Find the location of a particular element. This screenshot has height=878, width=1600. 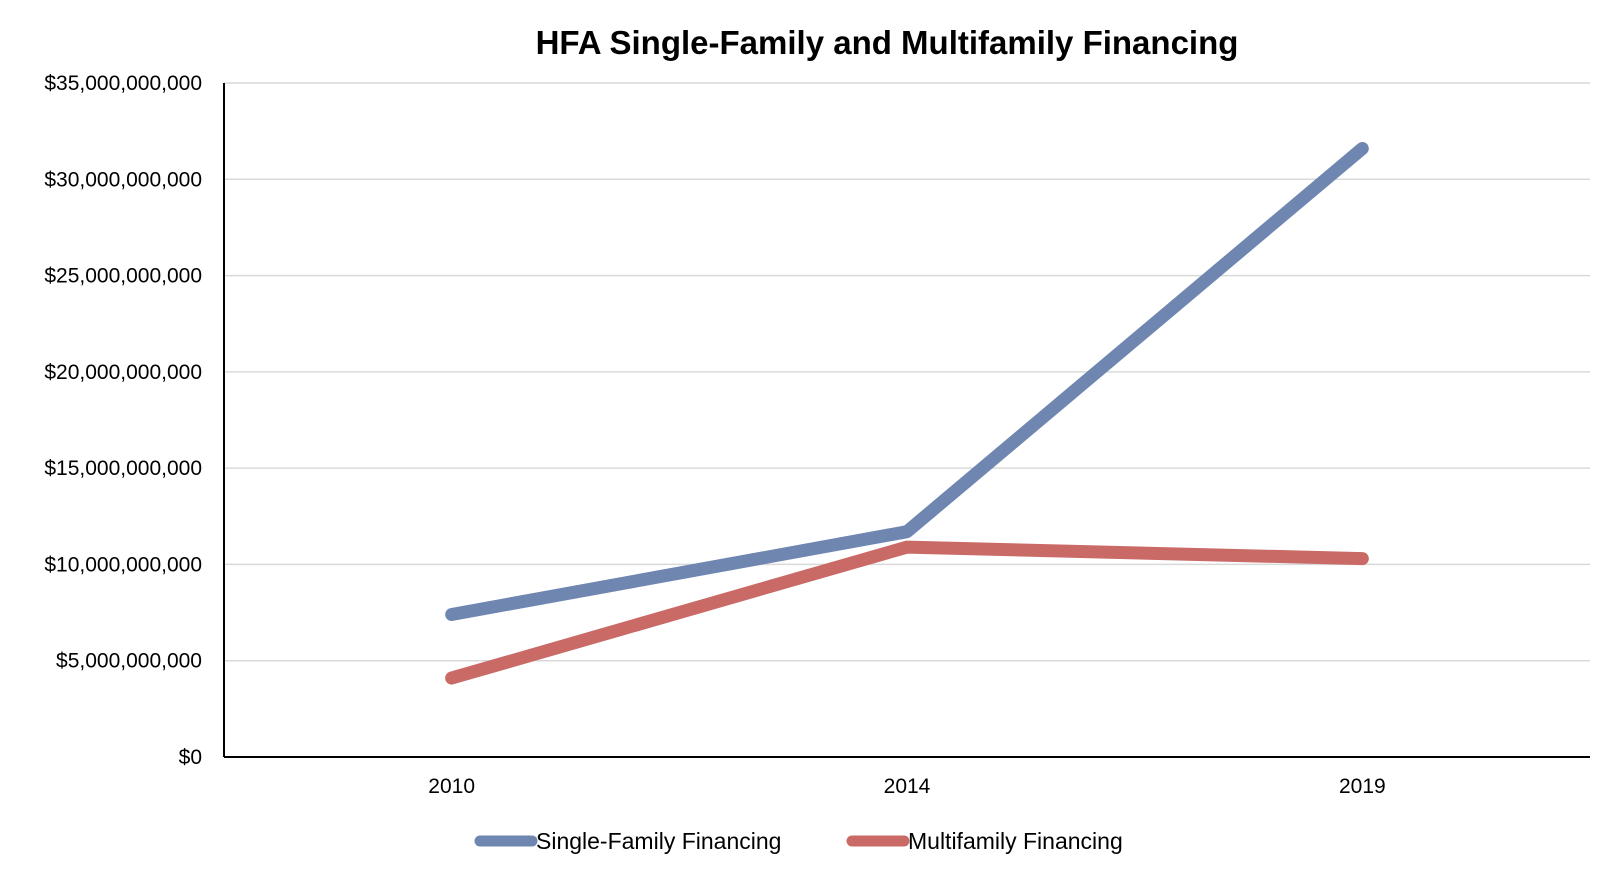

legend-label: Multifamily Financing is located at coordinates (1015, 841).